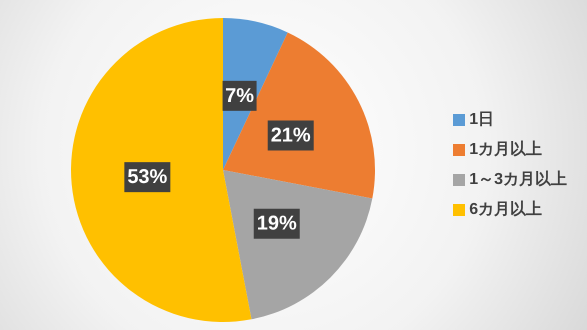 Image resolution: width=587 pixels, height=330 pixels. Describe the element at coordinates (481, 119) in the screenshot. I see `legend-label: 1日` at that location.